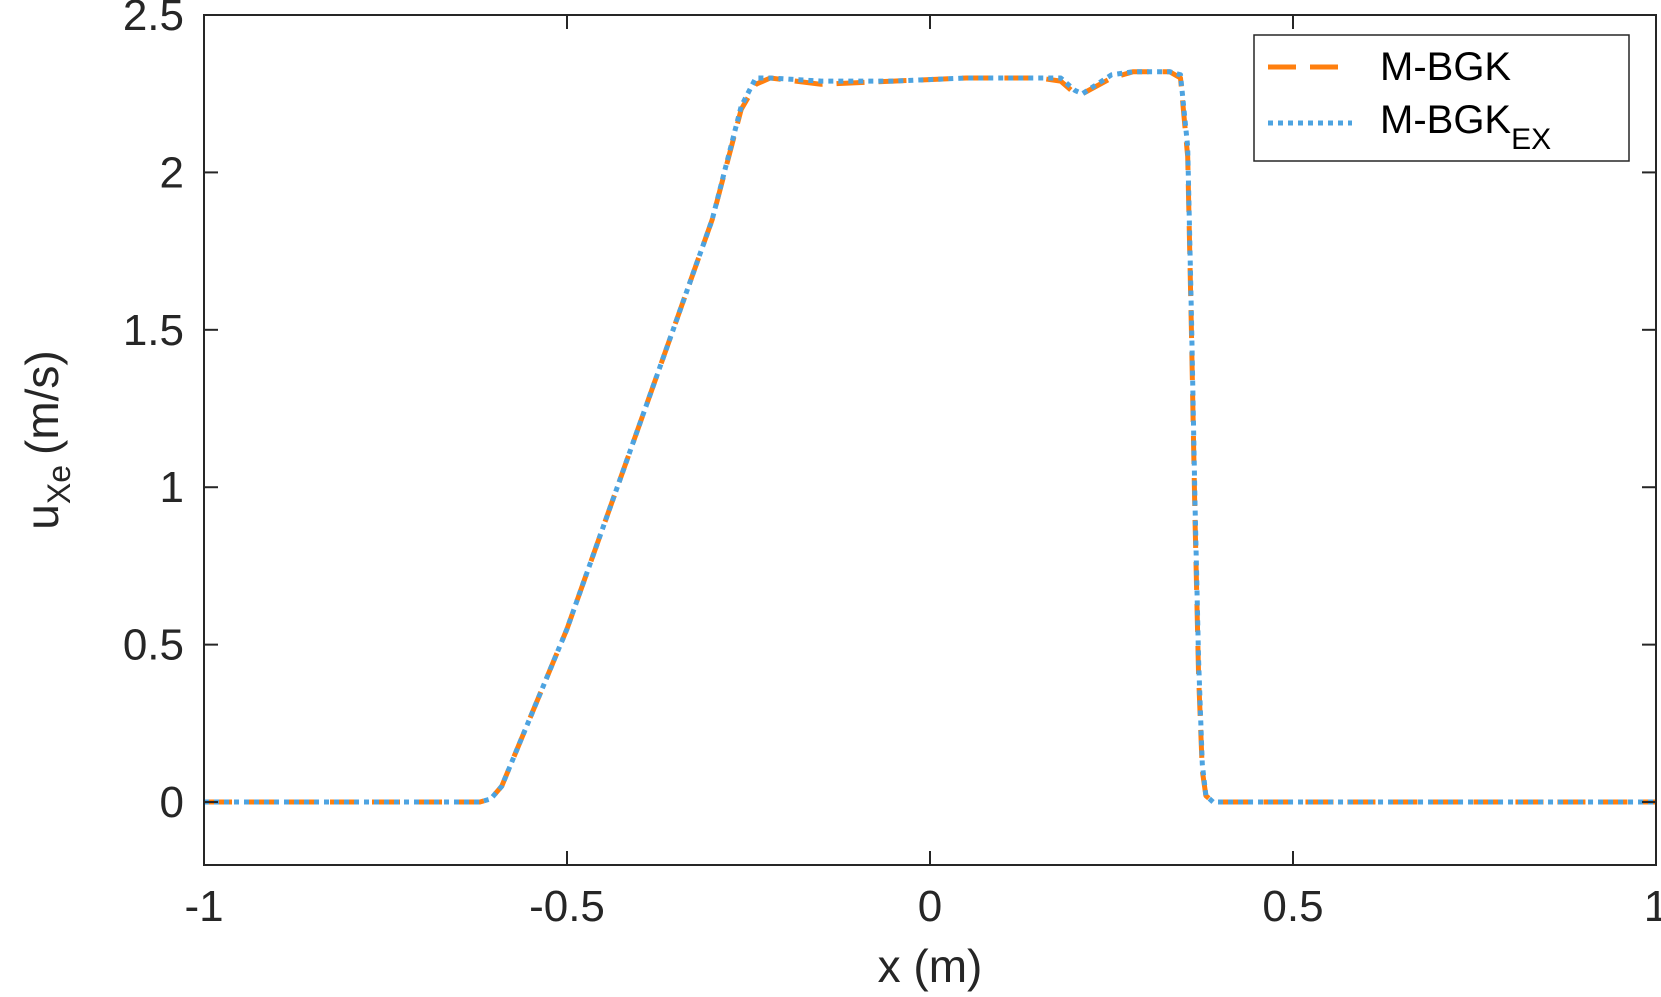 This screenshot has width=1661, height=997. Describe the element at coordinates (153, 330) in the screenshot. I see `y-tick-label: 1.5` at that location.